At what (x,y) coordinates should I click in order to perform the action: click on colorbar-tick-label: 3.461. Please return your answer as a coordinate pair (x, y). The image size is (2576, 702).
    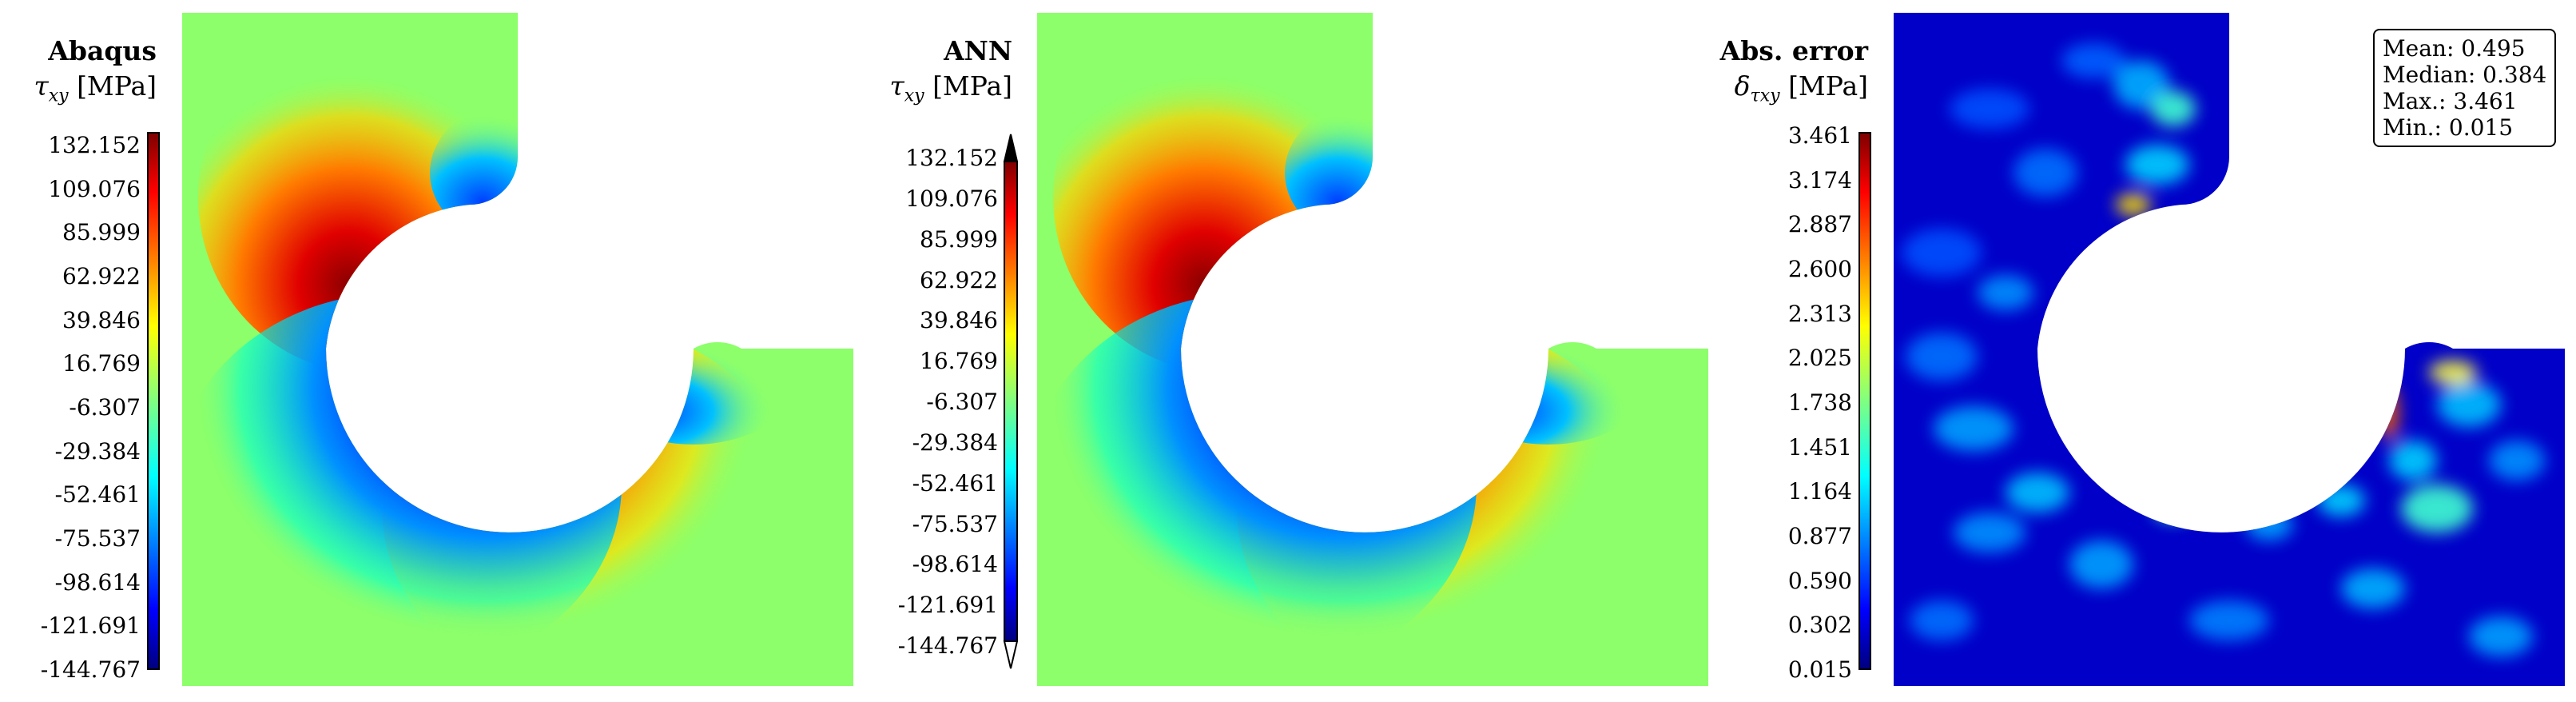
    Looking at the image, I should click on (1819, 135).